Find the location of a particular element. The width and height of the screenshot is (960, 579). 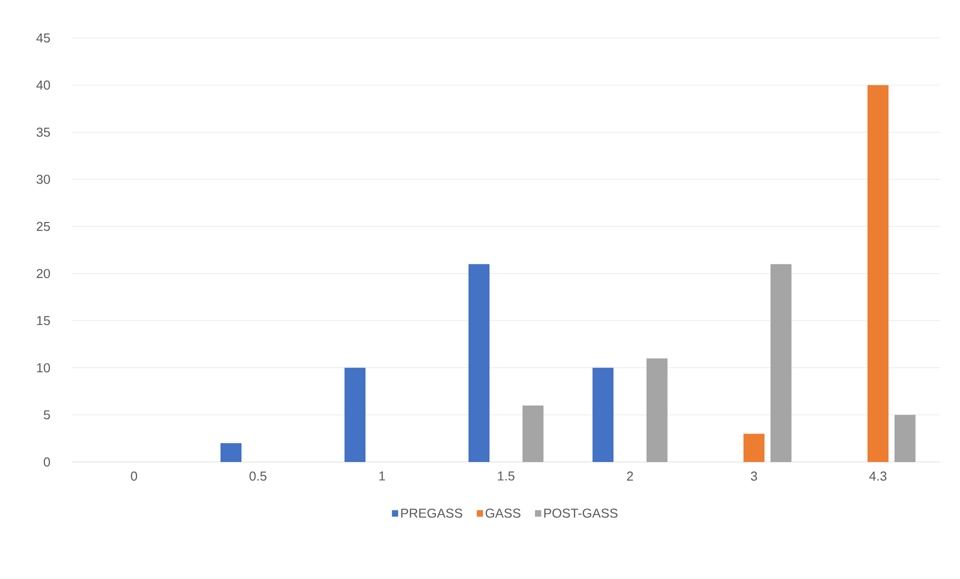

y-tick-label: 35 is located at coordinates (43, 132).